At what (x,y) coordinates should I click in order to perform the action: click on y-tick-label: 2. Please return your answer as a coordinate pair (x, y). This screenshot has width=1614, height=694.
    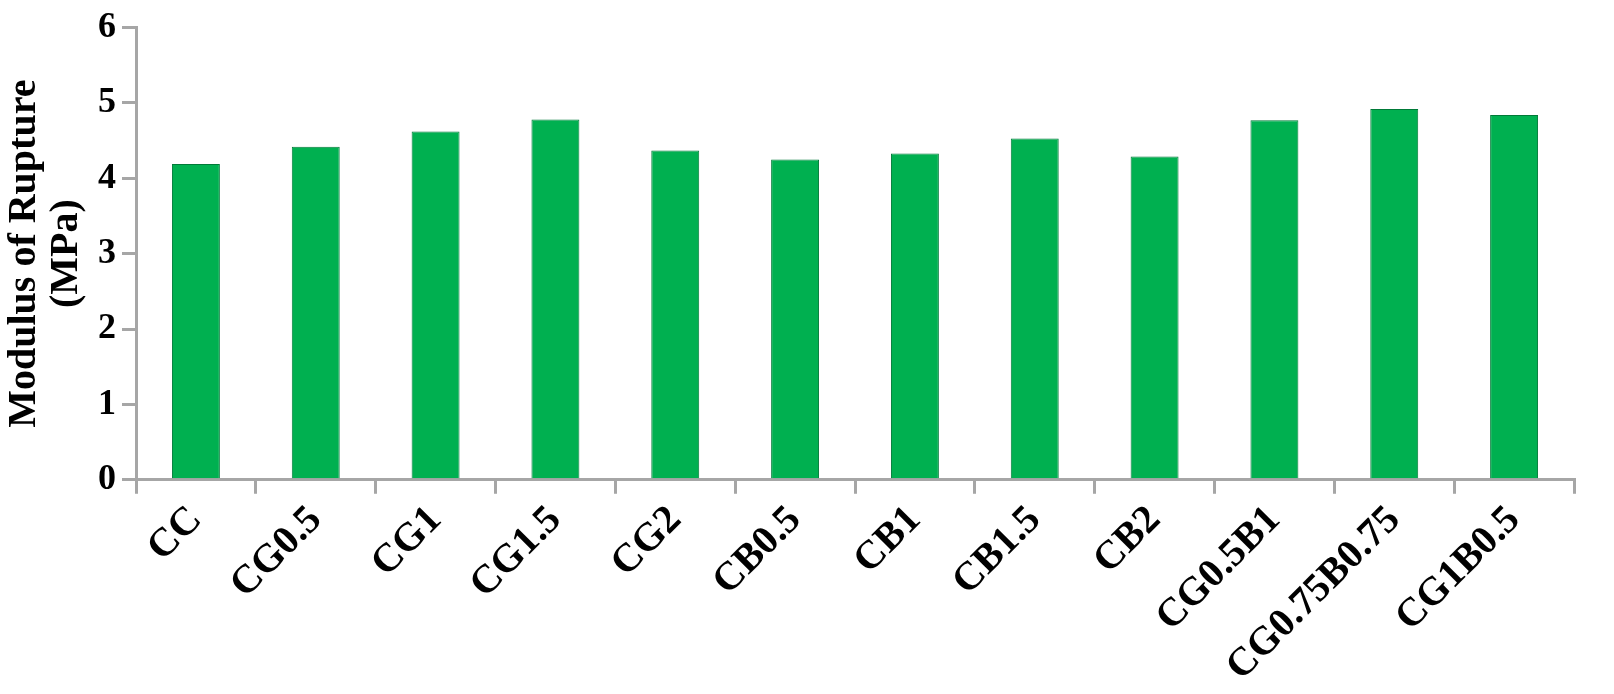
    Looking at the image, I should click on (107, 326).